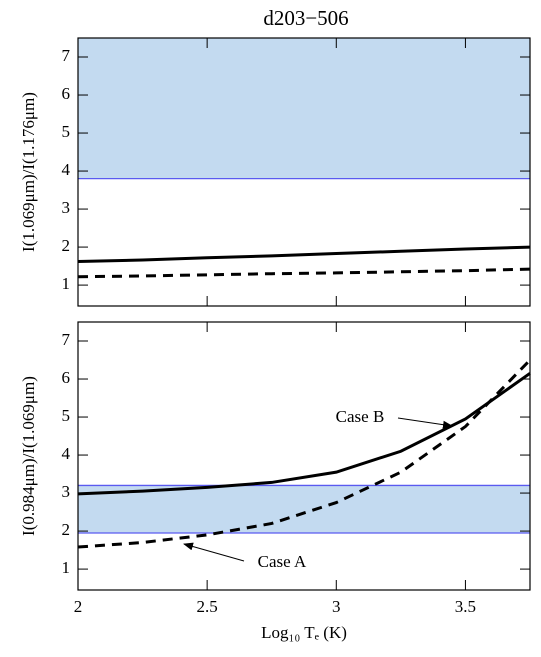 Image resolution: width=541 pixels, height=657 pixels. What do you see at coordinates (304, 632) in the screenshot?
I see `x-axis-label: Log₁₀ Tₑ (K)` at bounding box center [304, 632].